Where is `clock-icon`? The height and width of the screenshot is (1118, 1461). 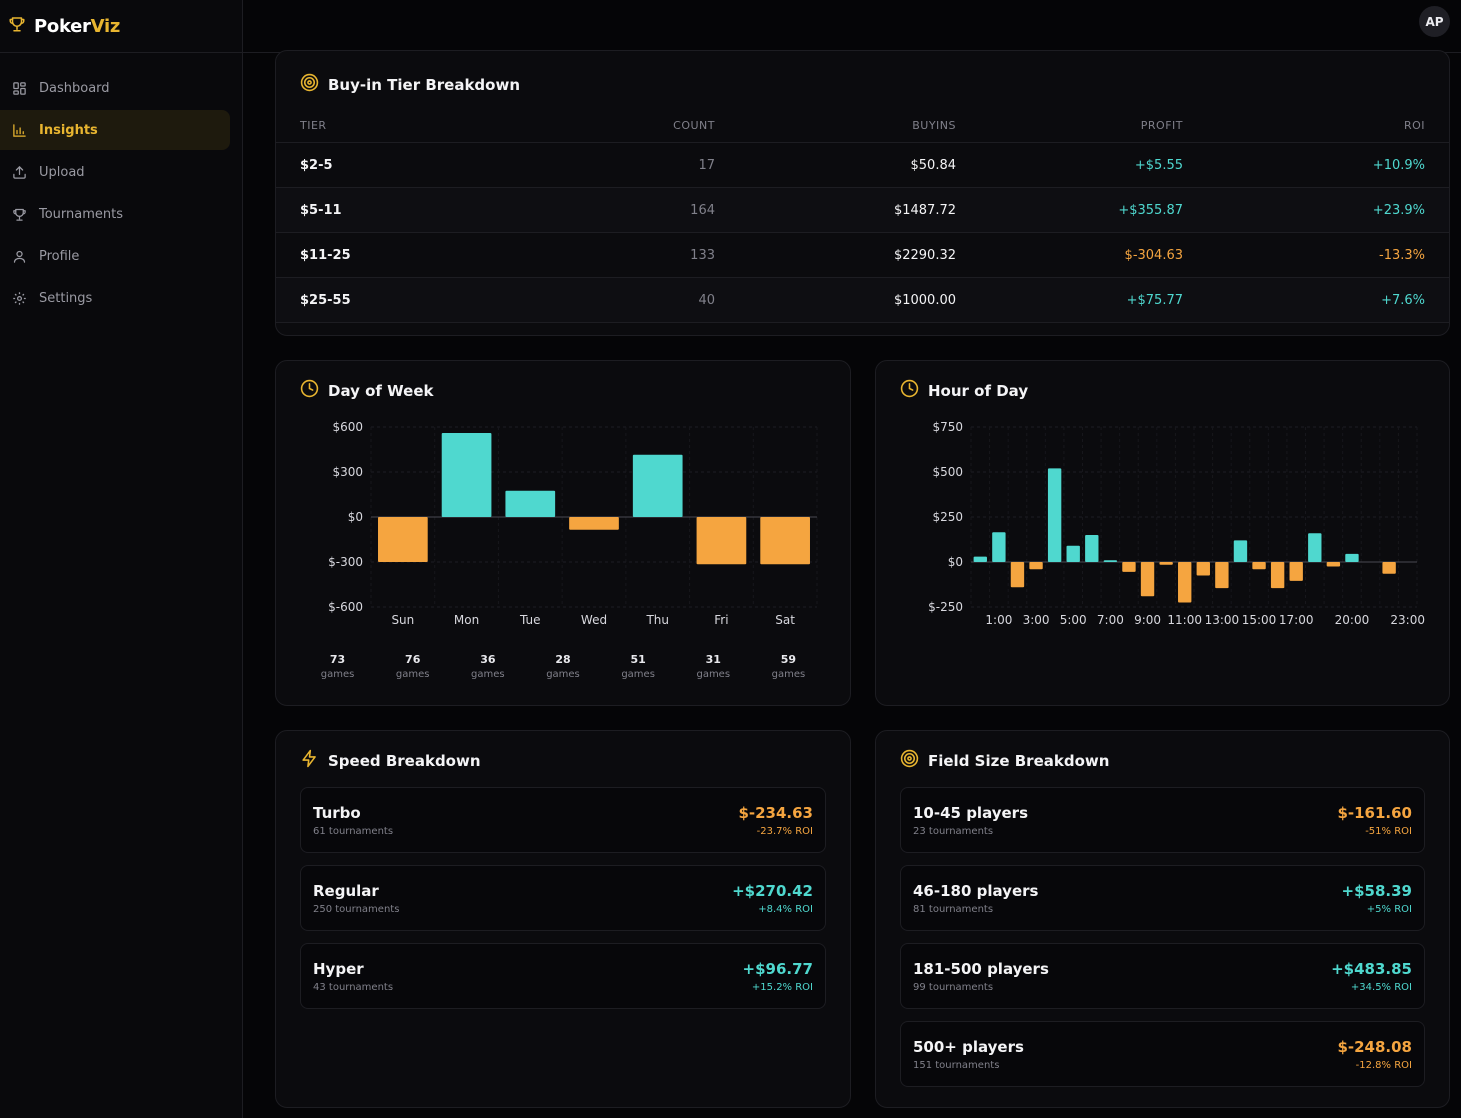 clock-icon is located at coordinates (309, 390).